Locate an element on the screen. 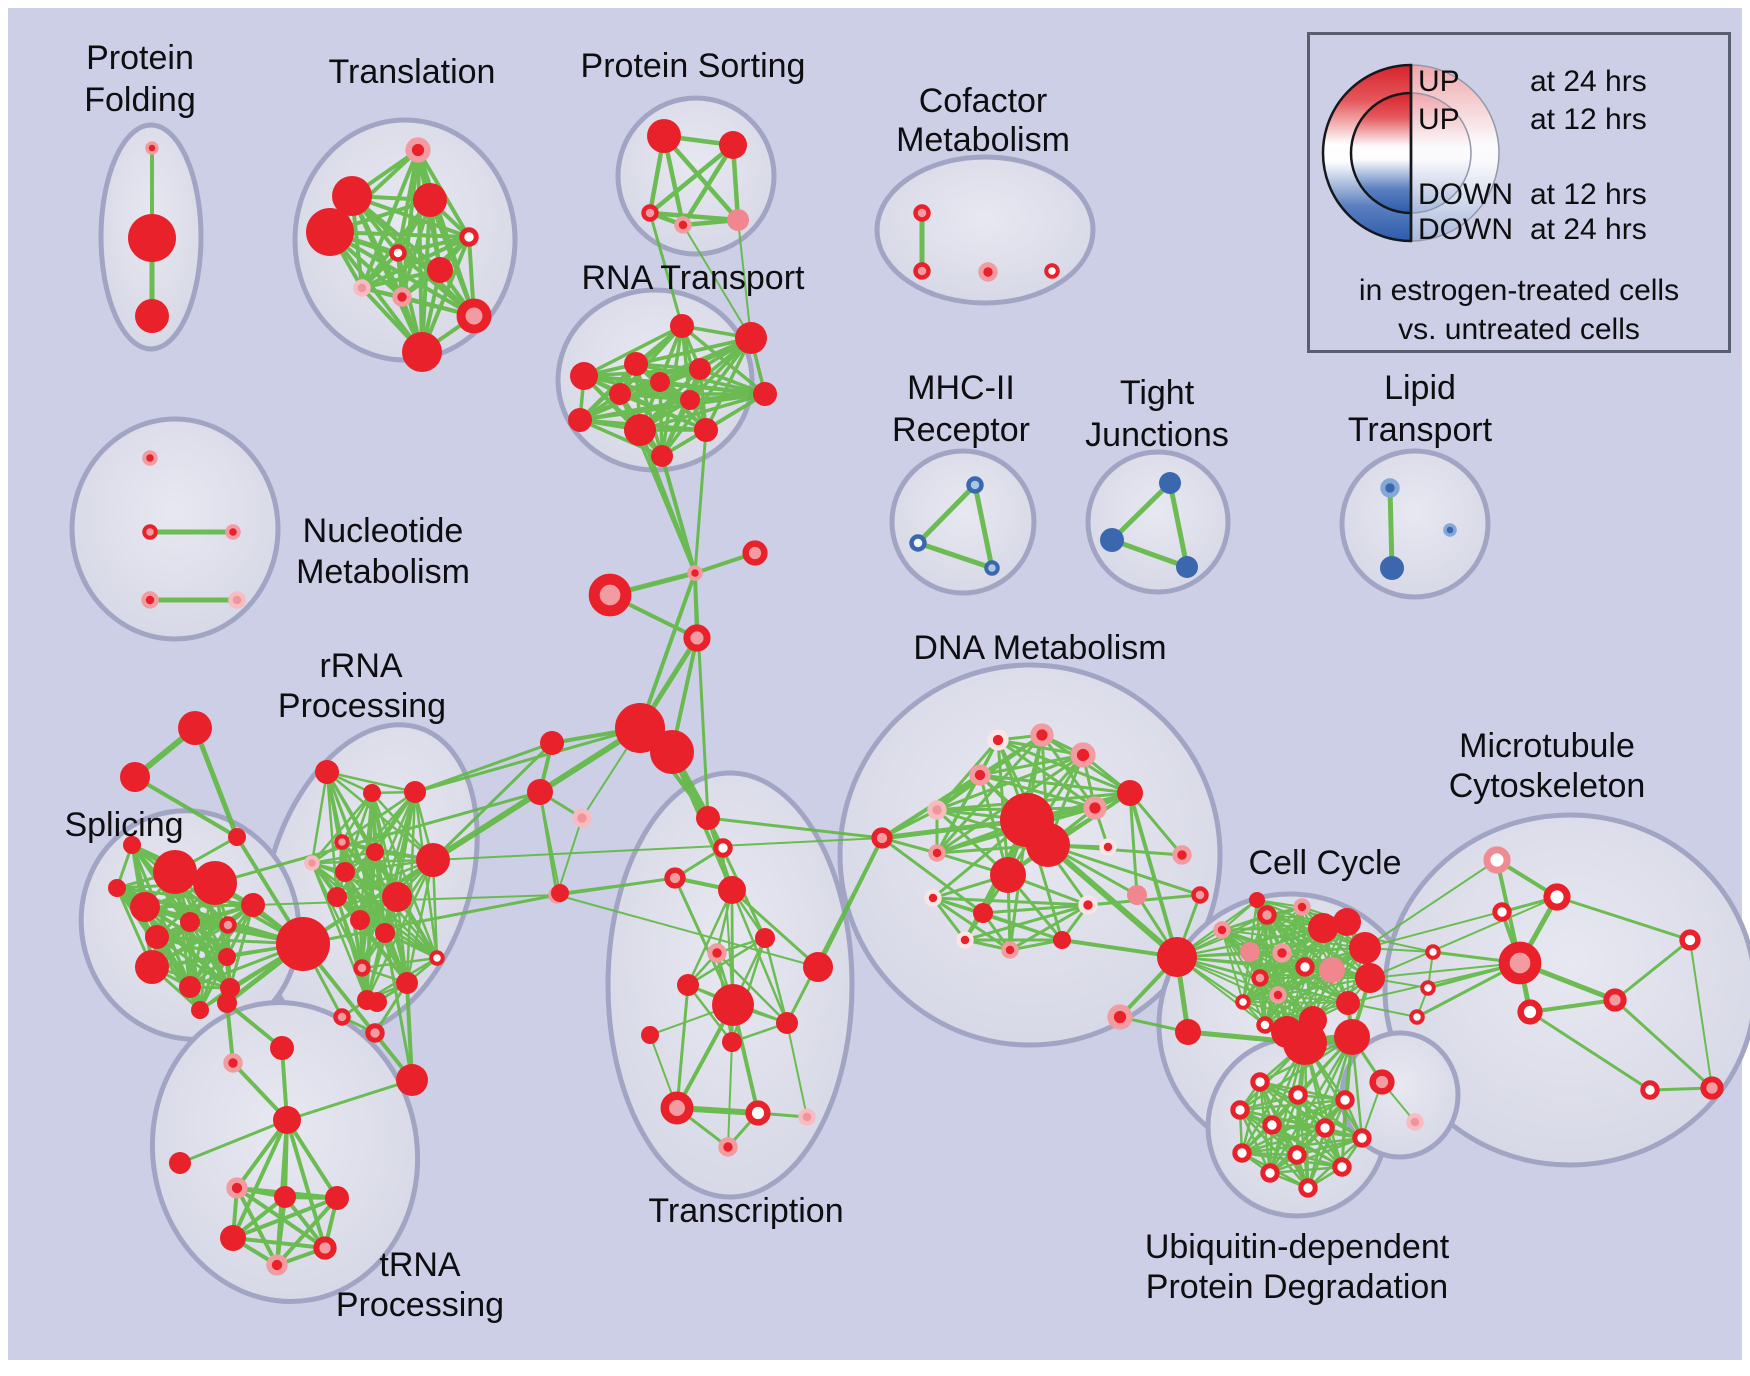 Image resolution: width=1750 pixels, height=1376 pixels. legend-down-12-time: at 12 hrs is located at coordinates (1588, 194).